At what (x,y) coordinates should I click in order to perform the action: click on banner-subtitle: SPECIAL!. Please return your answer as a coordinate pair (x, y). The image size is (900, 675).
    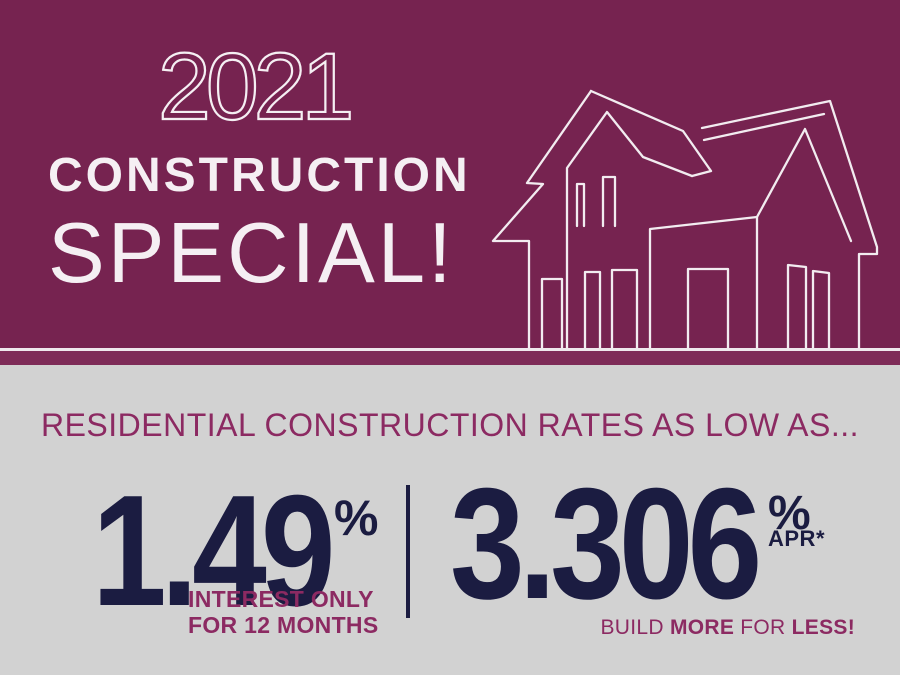
    Looking at the image, I should click on (251, 253).